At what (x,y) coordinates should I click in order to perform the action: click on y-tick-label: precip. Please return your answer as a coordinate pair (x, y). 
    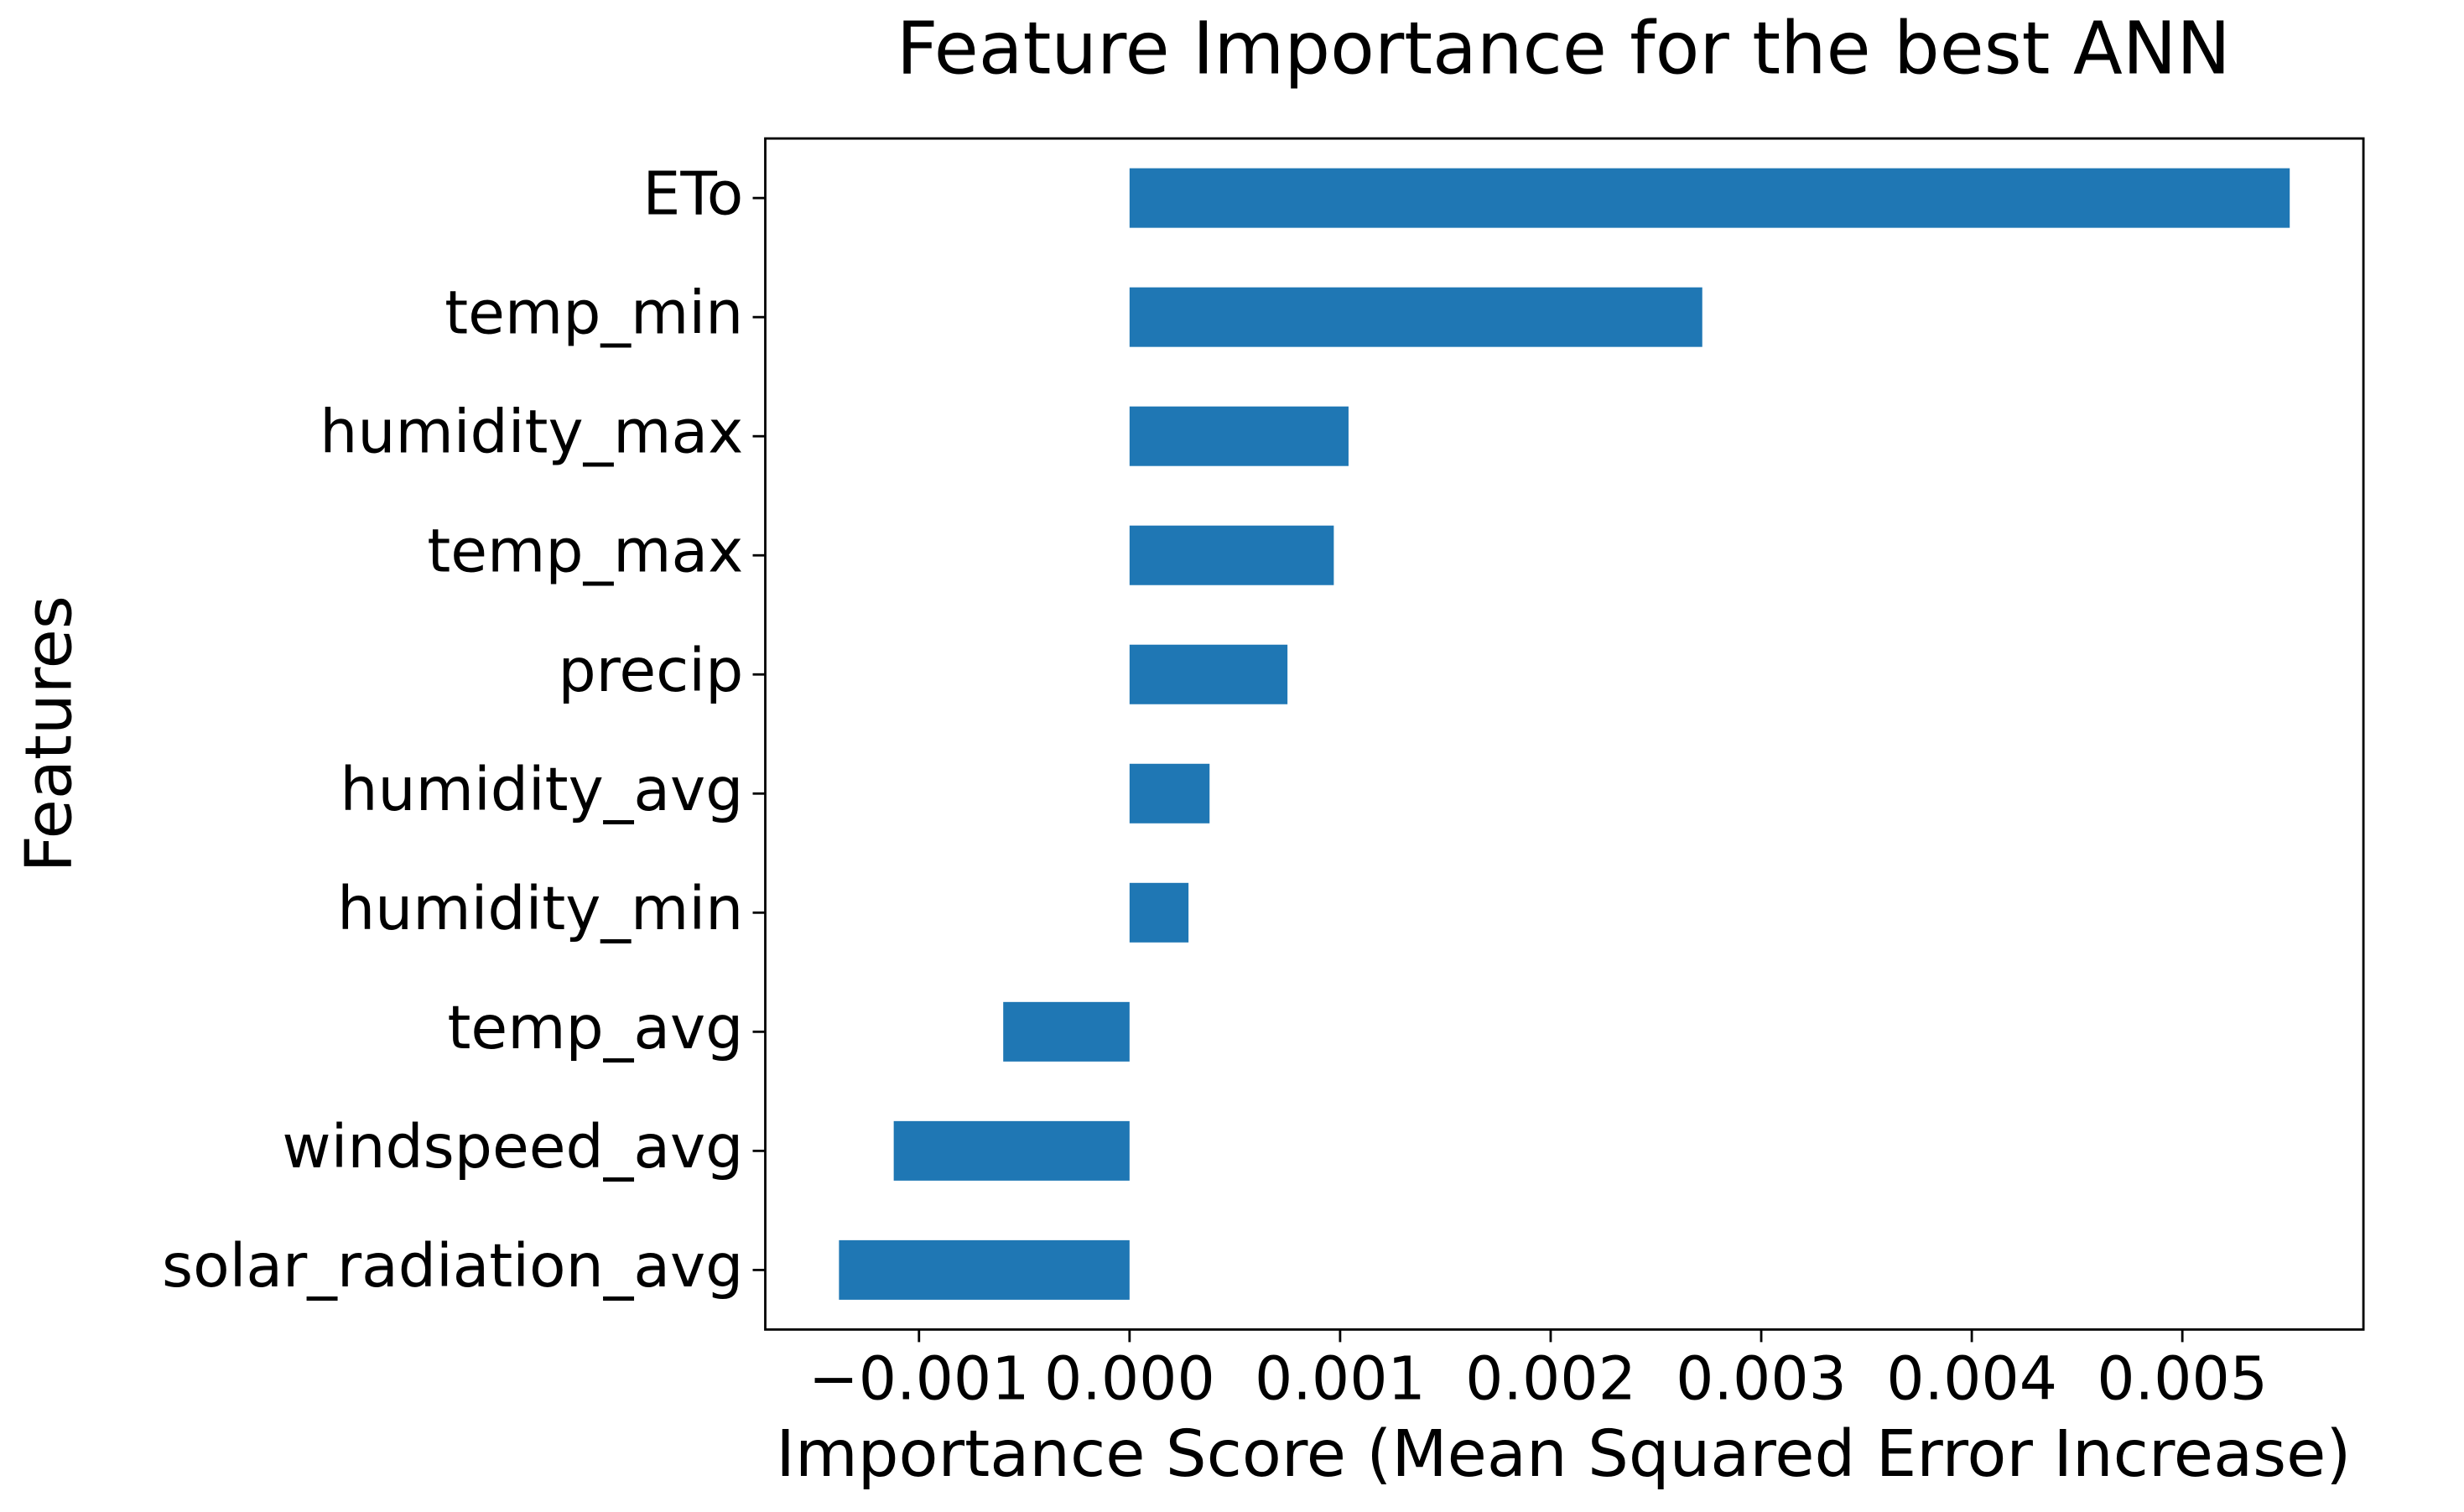
    Looking at the image, I should click on (650, 670).